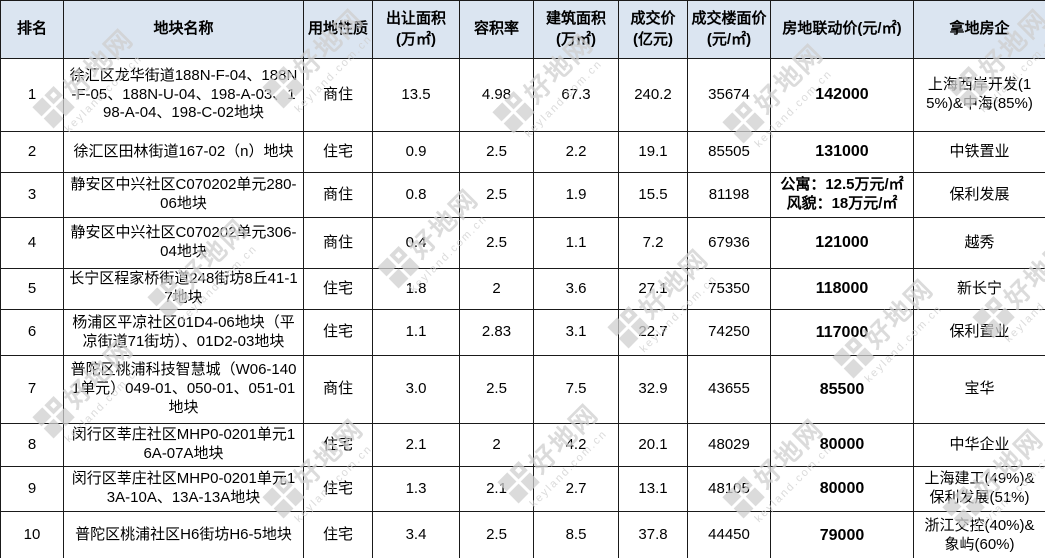 This screenshot has width=1045, height=558. What do you see at coordinates (416, 29) in the screenshot?
I see `column-header-transfer_area: 出让面积 (万㎡)` at bounding box center [416, 29].